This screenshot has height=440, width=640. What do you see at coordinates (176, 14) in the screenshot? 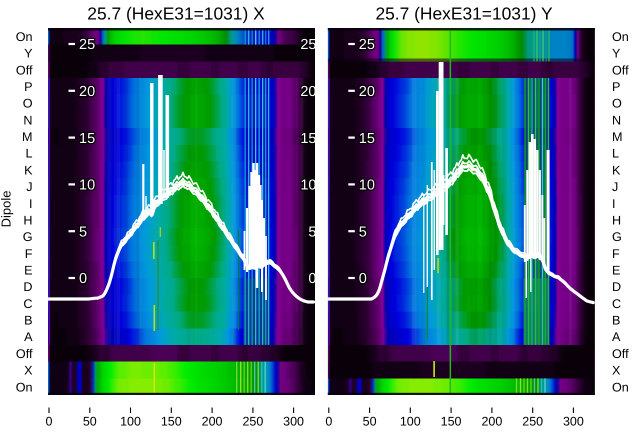
I see `svg-text: 25.7 (HexE31=1031) X` at bounding box center [176, 14].